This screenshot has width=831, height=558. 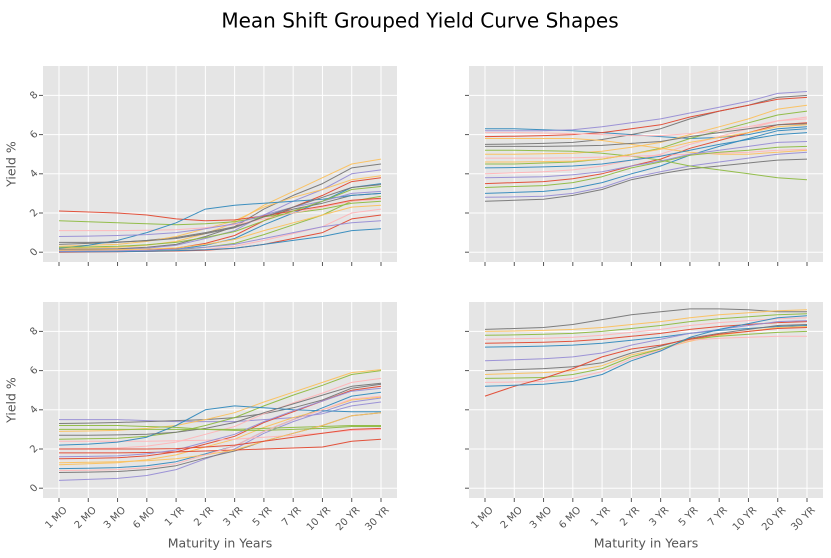 I want to click on axes-background, so click(x=220, y=400).